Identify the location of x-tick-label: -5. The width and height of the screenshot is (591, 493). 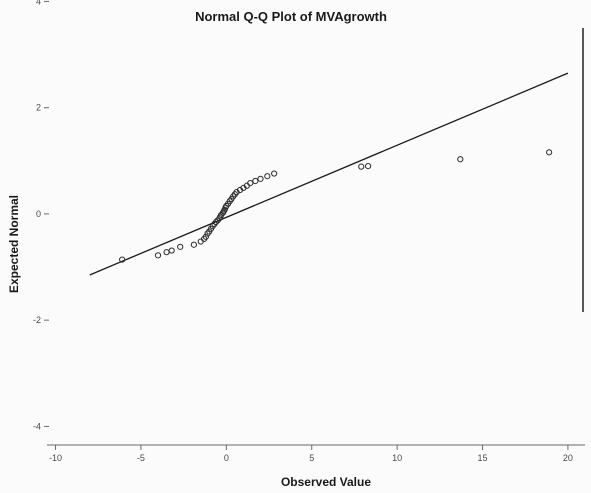
(141, 458).